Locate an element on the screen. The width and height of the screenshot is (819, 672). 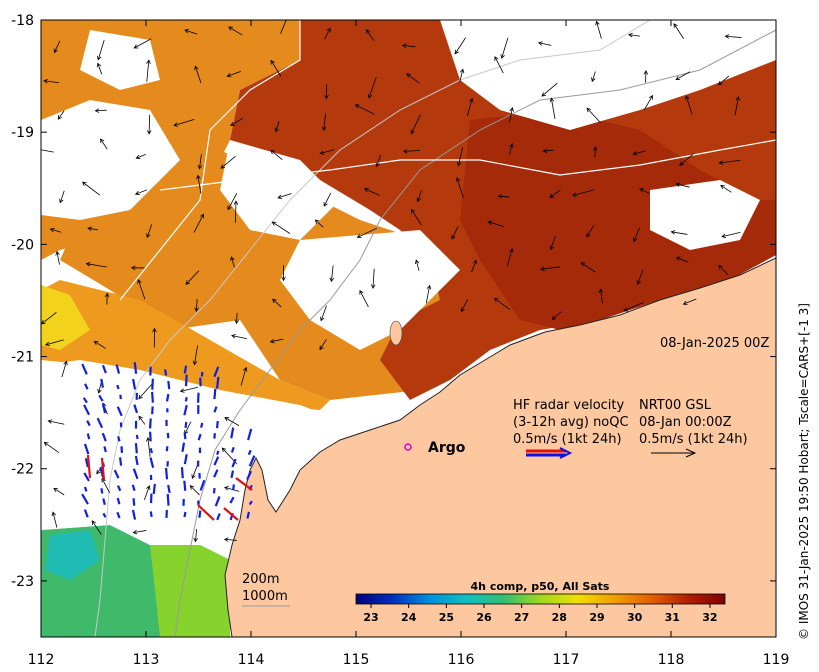
colorbar-tick-label: 25 is located at coordinates (446, 617).